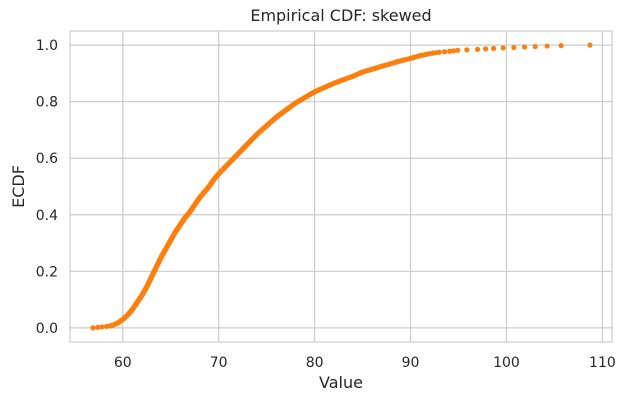  I want to click on chart-title: Empirical CDF: skewed, so click(340, 15).